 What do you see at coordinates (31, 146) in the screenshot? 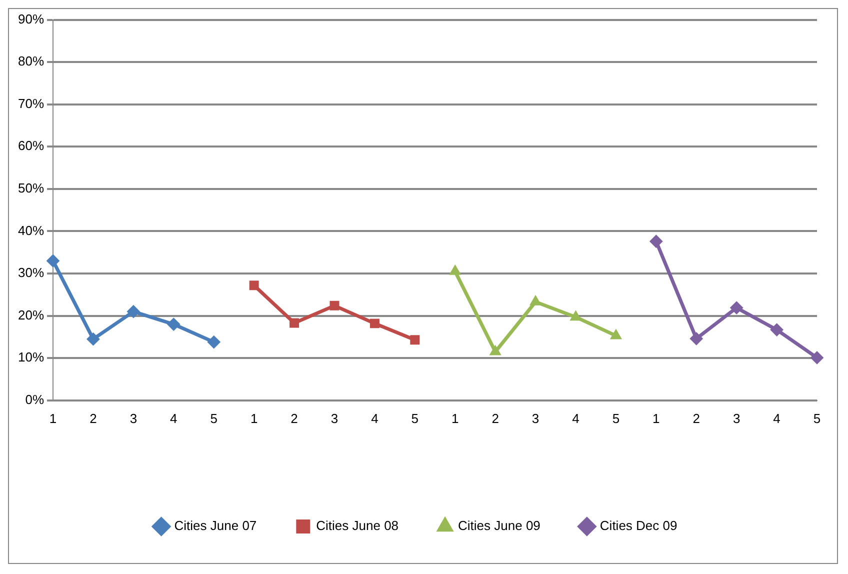
I see `y-tick-label: 60%` at bounding box center [31, 146].